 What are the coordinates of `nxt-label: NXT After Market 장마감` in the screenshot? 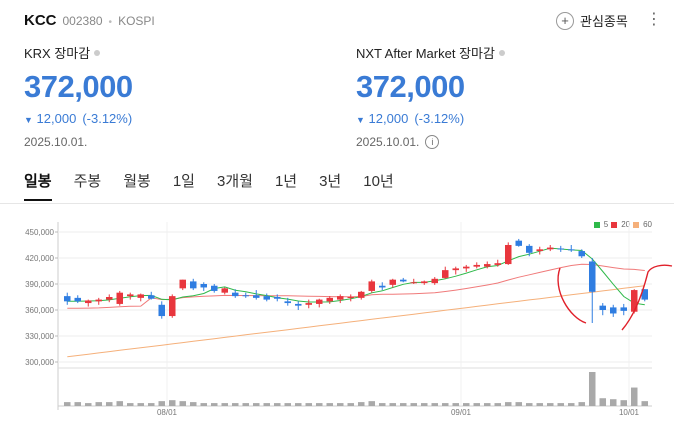 It's located at (425, 53).